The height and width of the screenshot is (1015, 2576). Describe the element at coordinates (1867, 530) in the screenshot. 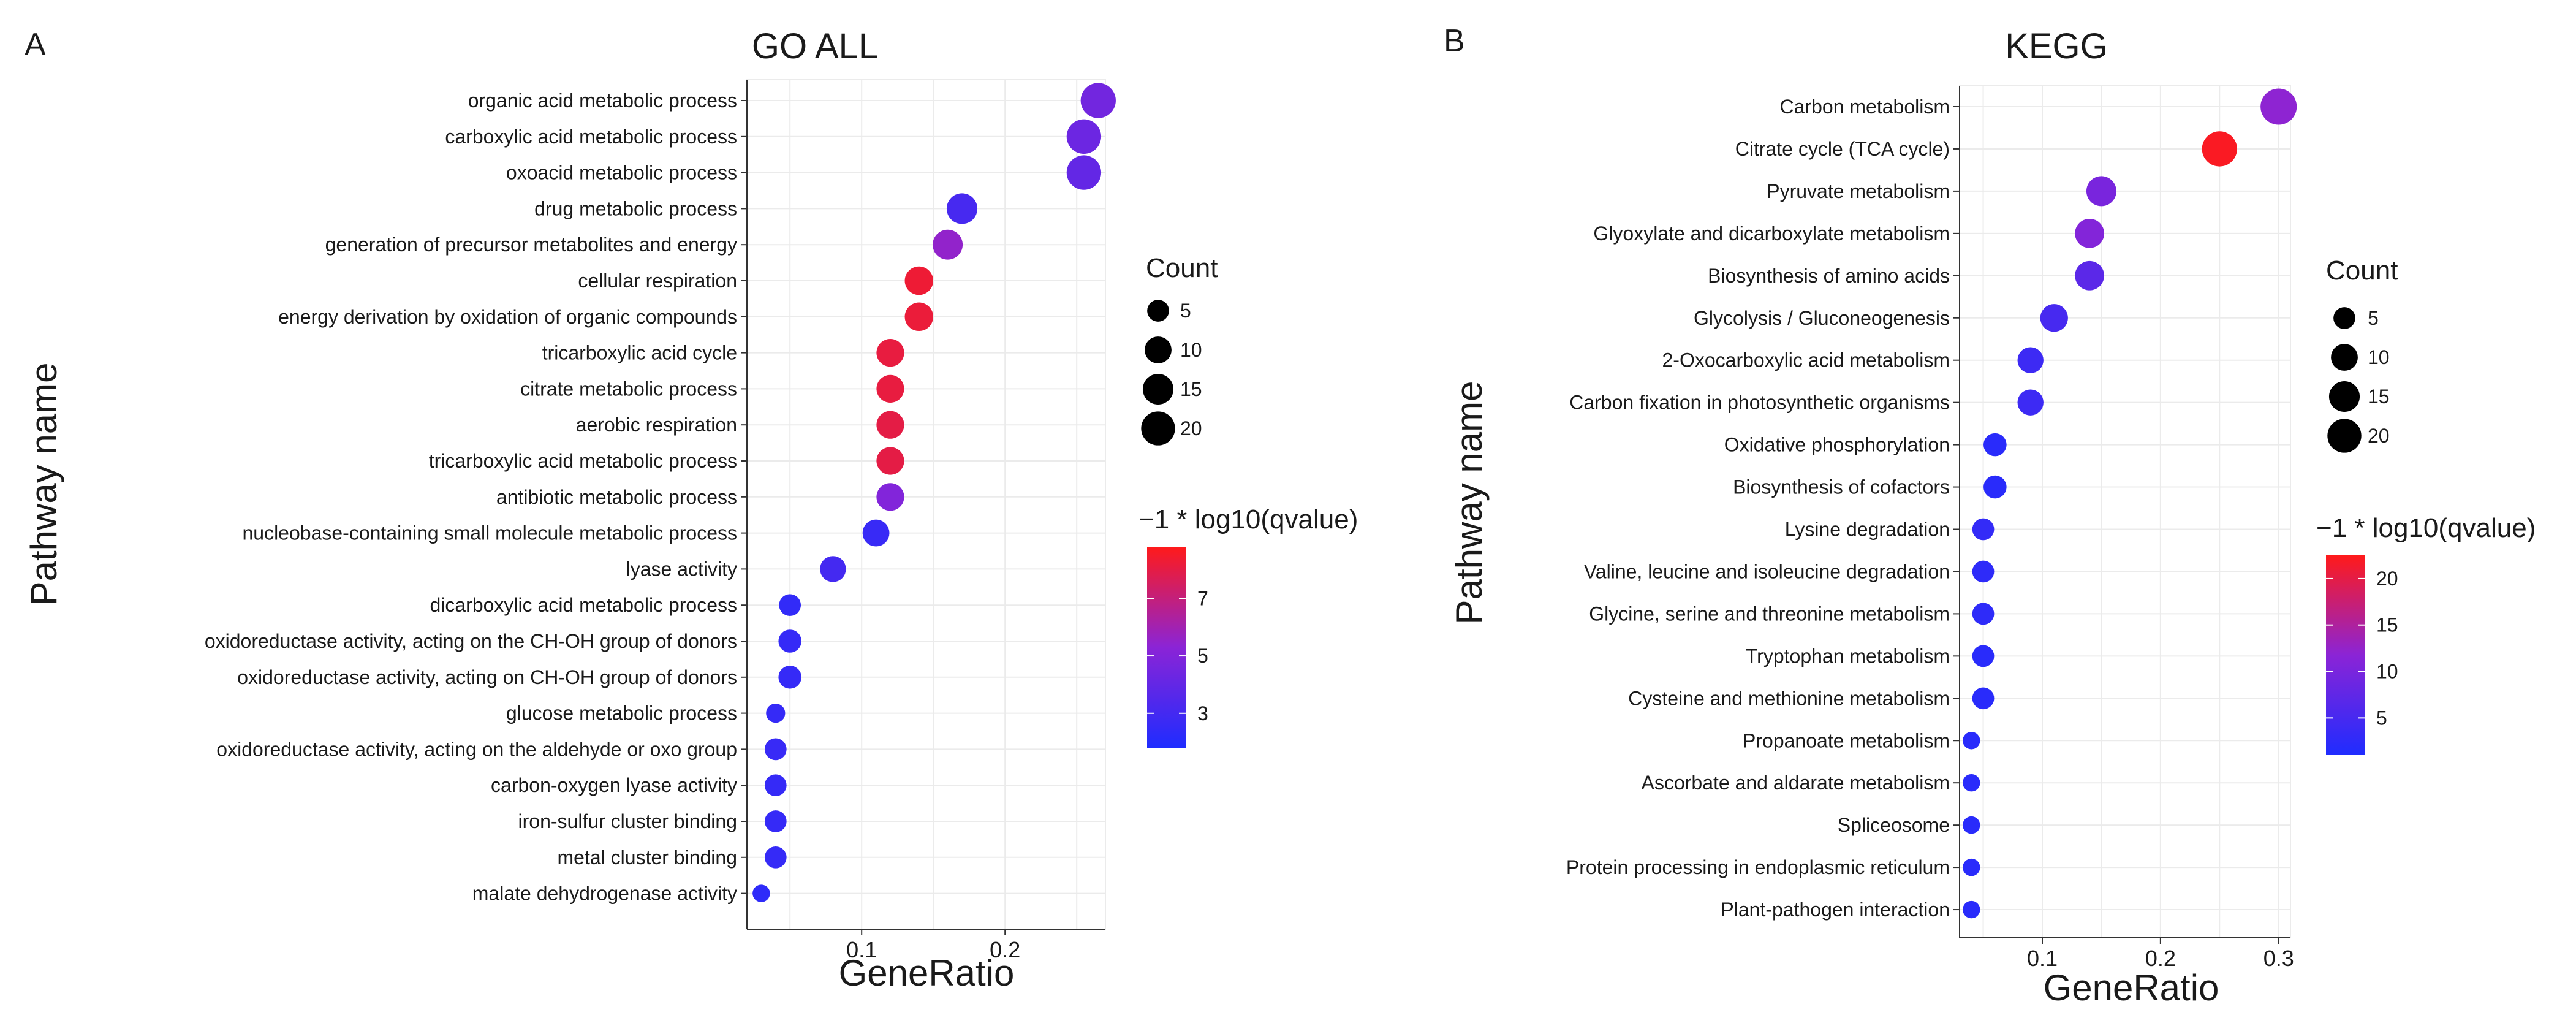

I see `panel-b-category-label: Lysine degradation` at that location.